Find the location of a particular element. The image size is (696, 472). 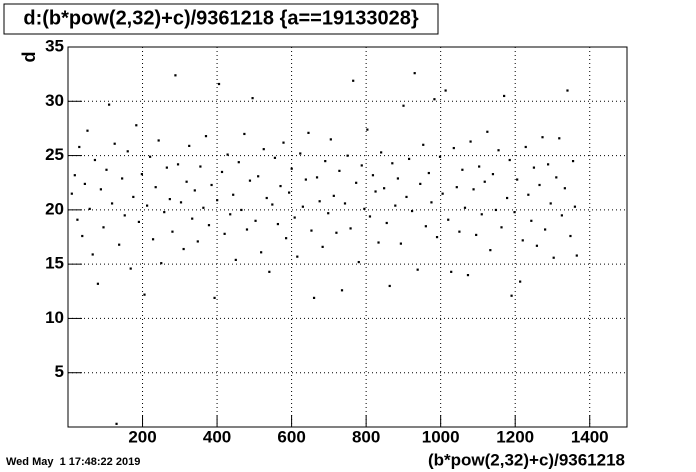

title-box is located at coordinates (221, 19).